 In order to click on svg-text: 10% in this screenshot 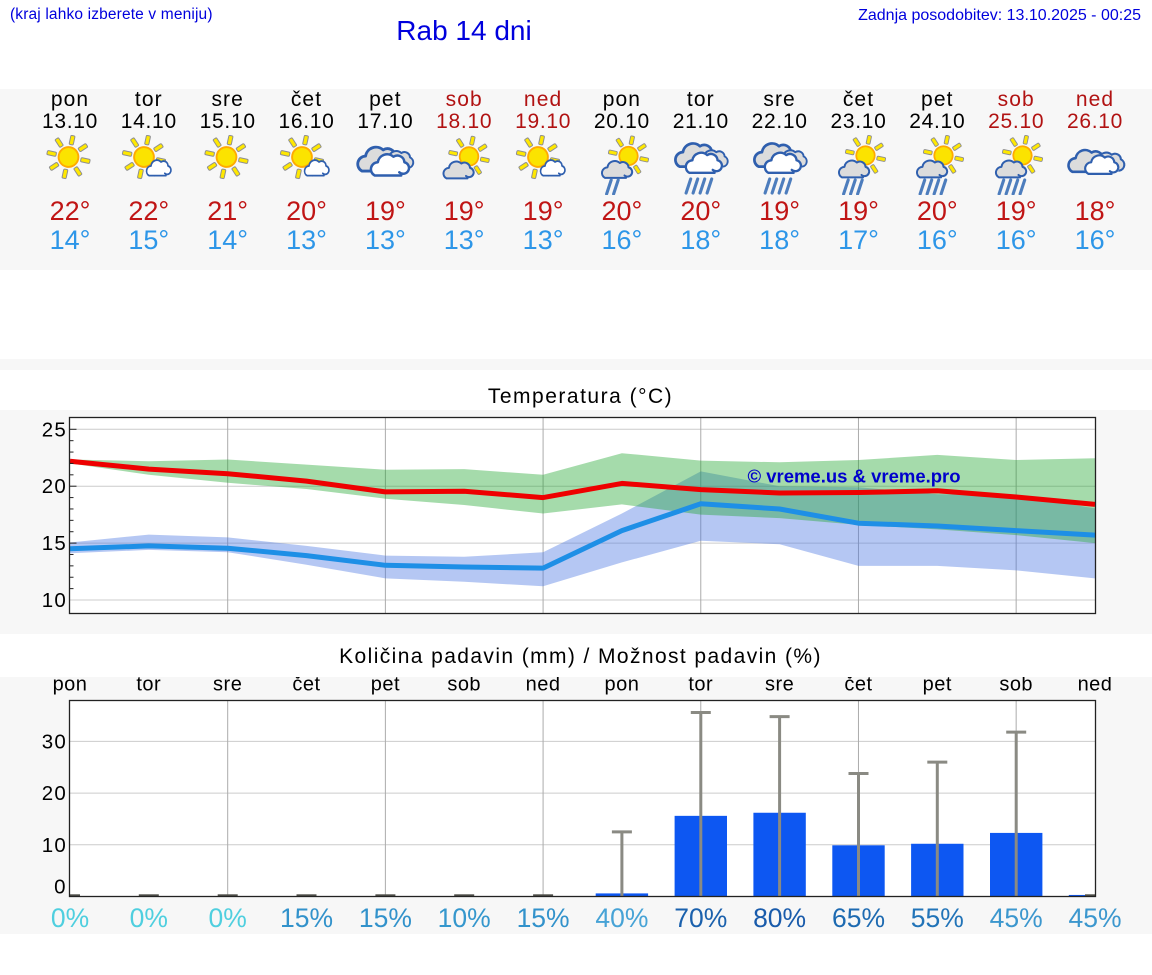, I will do `click(464, 918)`.